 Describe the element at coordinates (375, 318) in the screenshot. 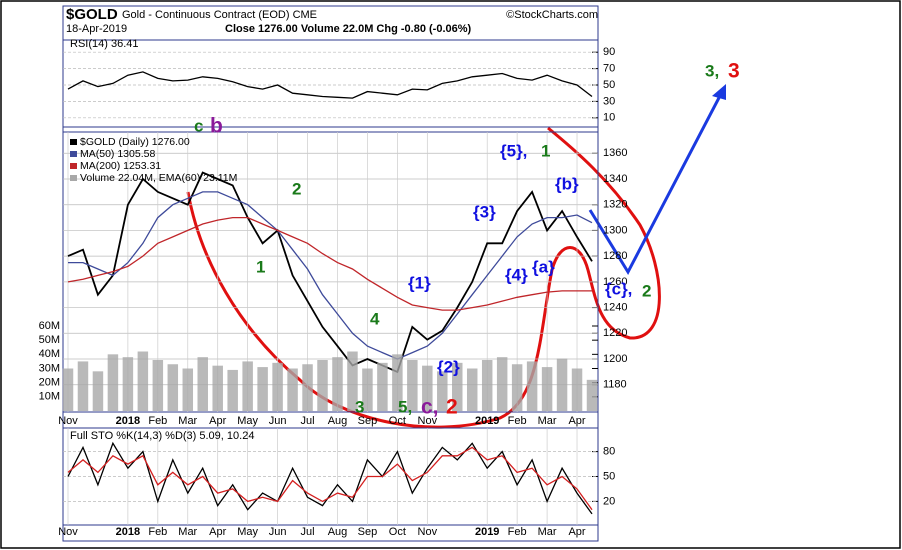

I see `wave-label: 4` at that location.